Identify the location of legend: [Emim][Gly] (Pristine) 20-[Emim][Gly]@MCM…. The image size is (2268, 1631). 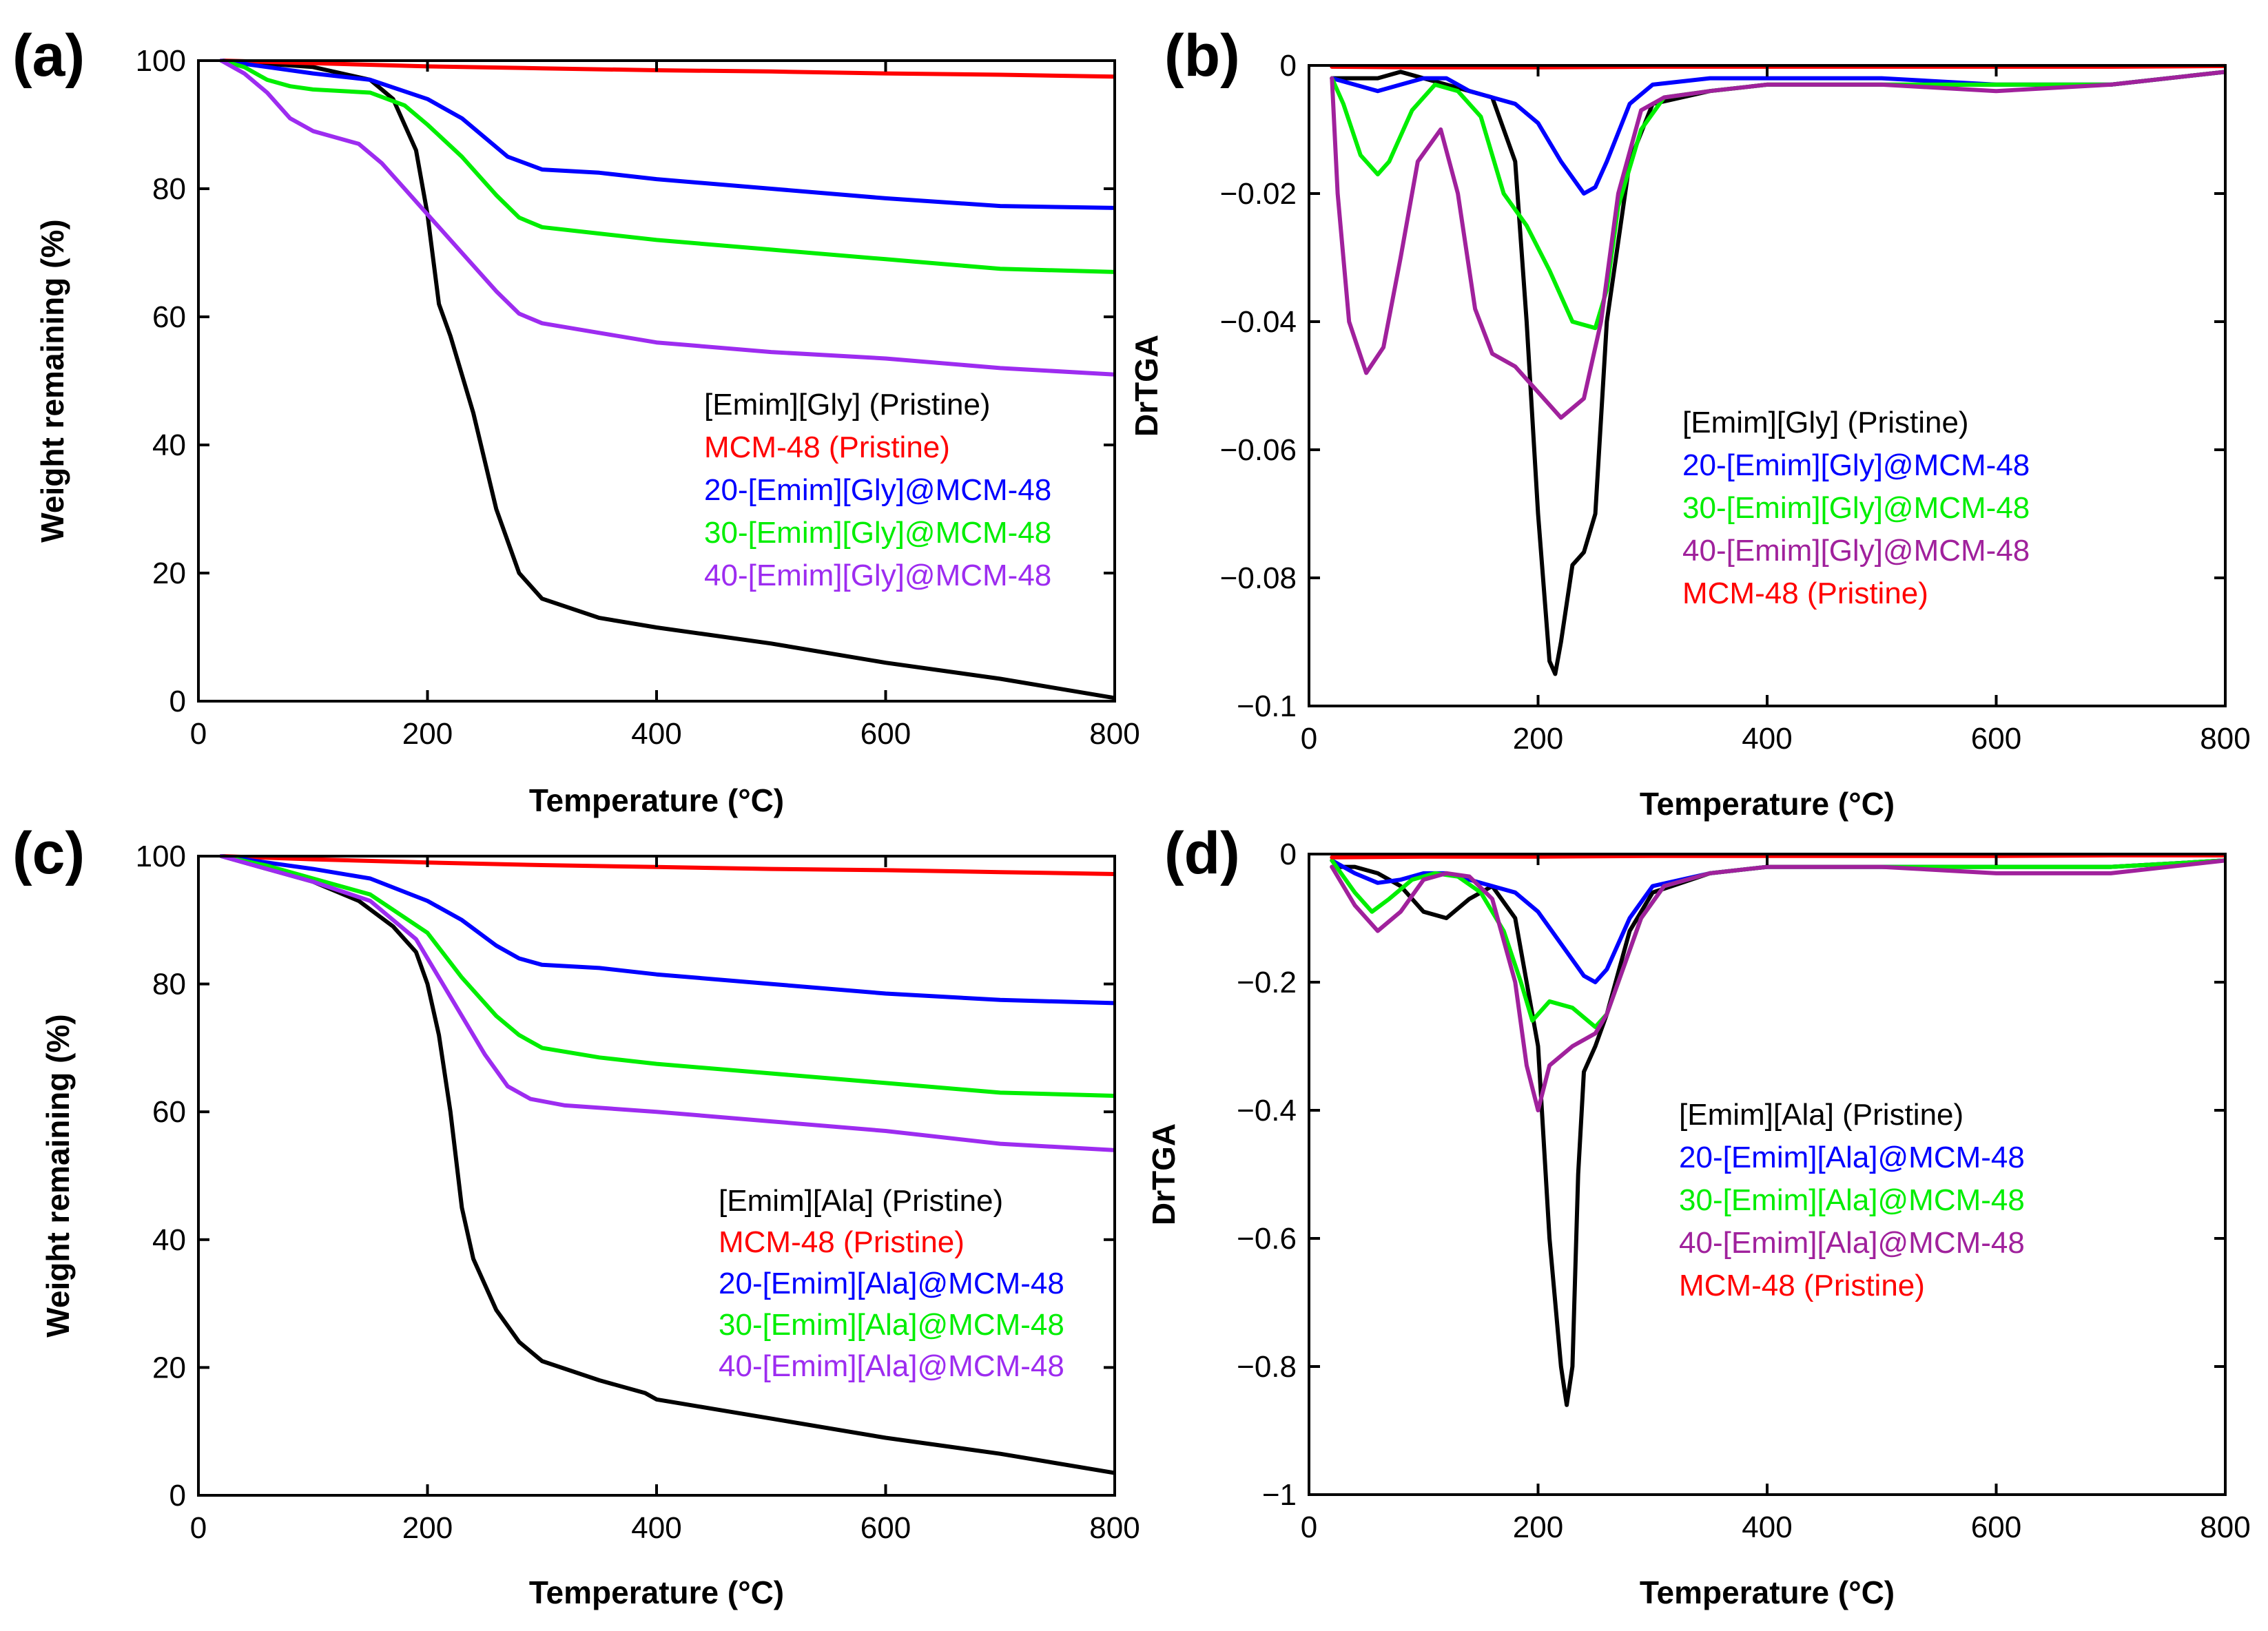
(1856, 508).